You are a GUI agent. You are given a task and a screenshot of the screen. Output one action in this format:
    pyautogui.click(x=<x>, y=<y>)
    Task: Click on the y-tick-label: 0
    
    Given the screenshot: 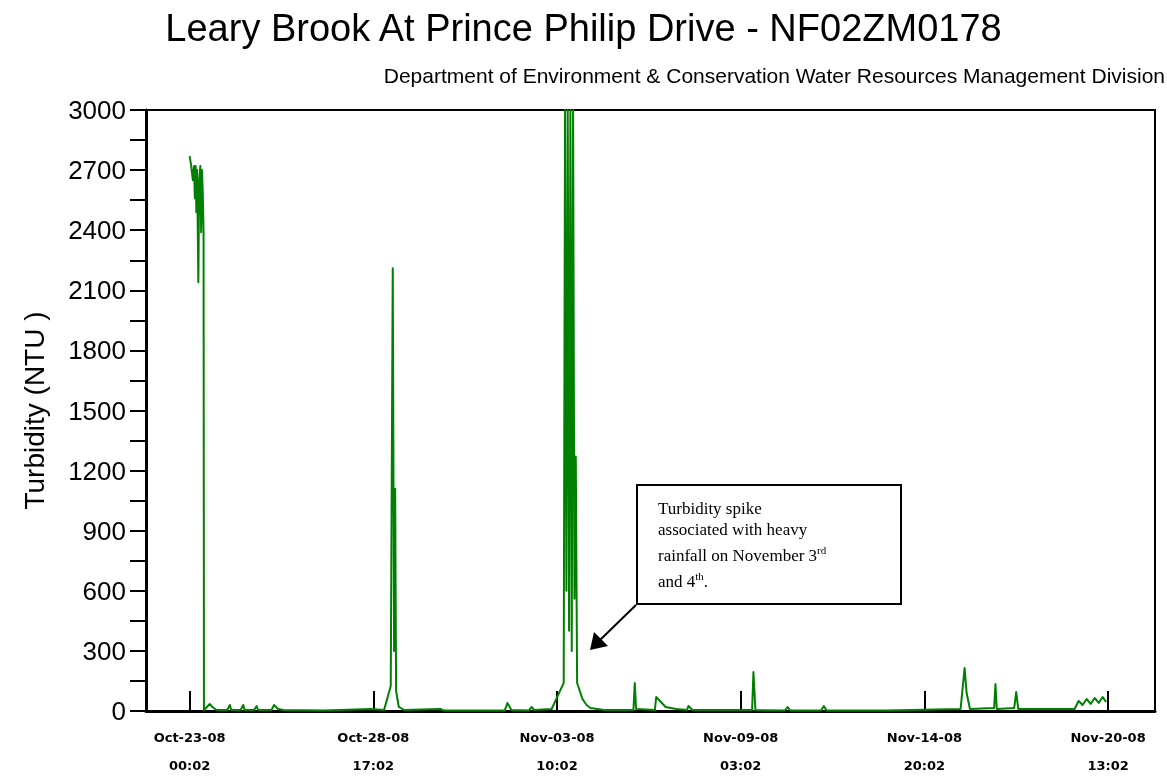 What is the action you would take?
    pyautogui.click(x=118, y=711)
    